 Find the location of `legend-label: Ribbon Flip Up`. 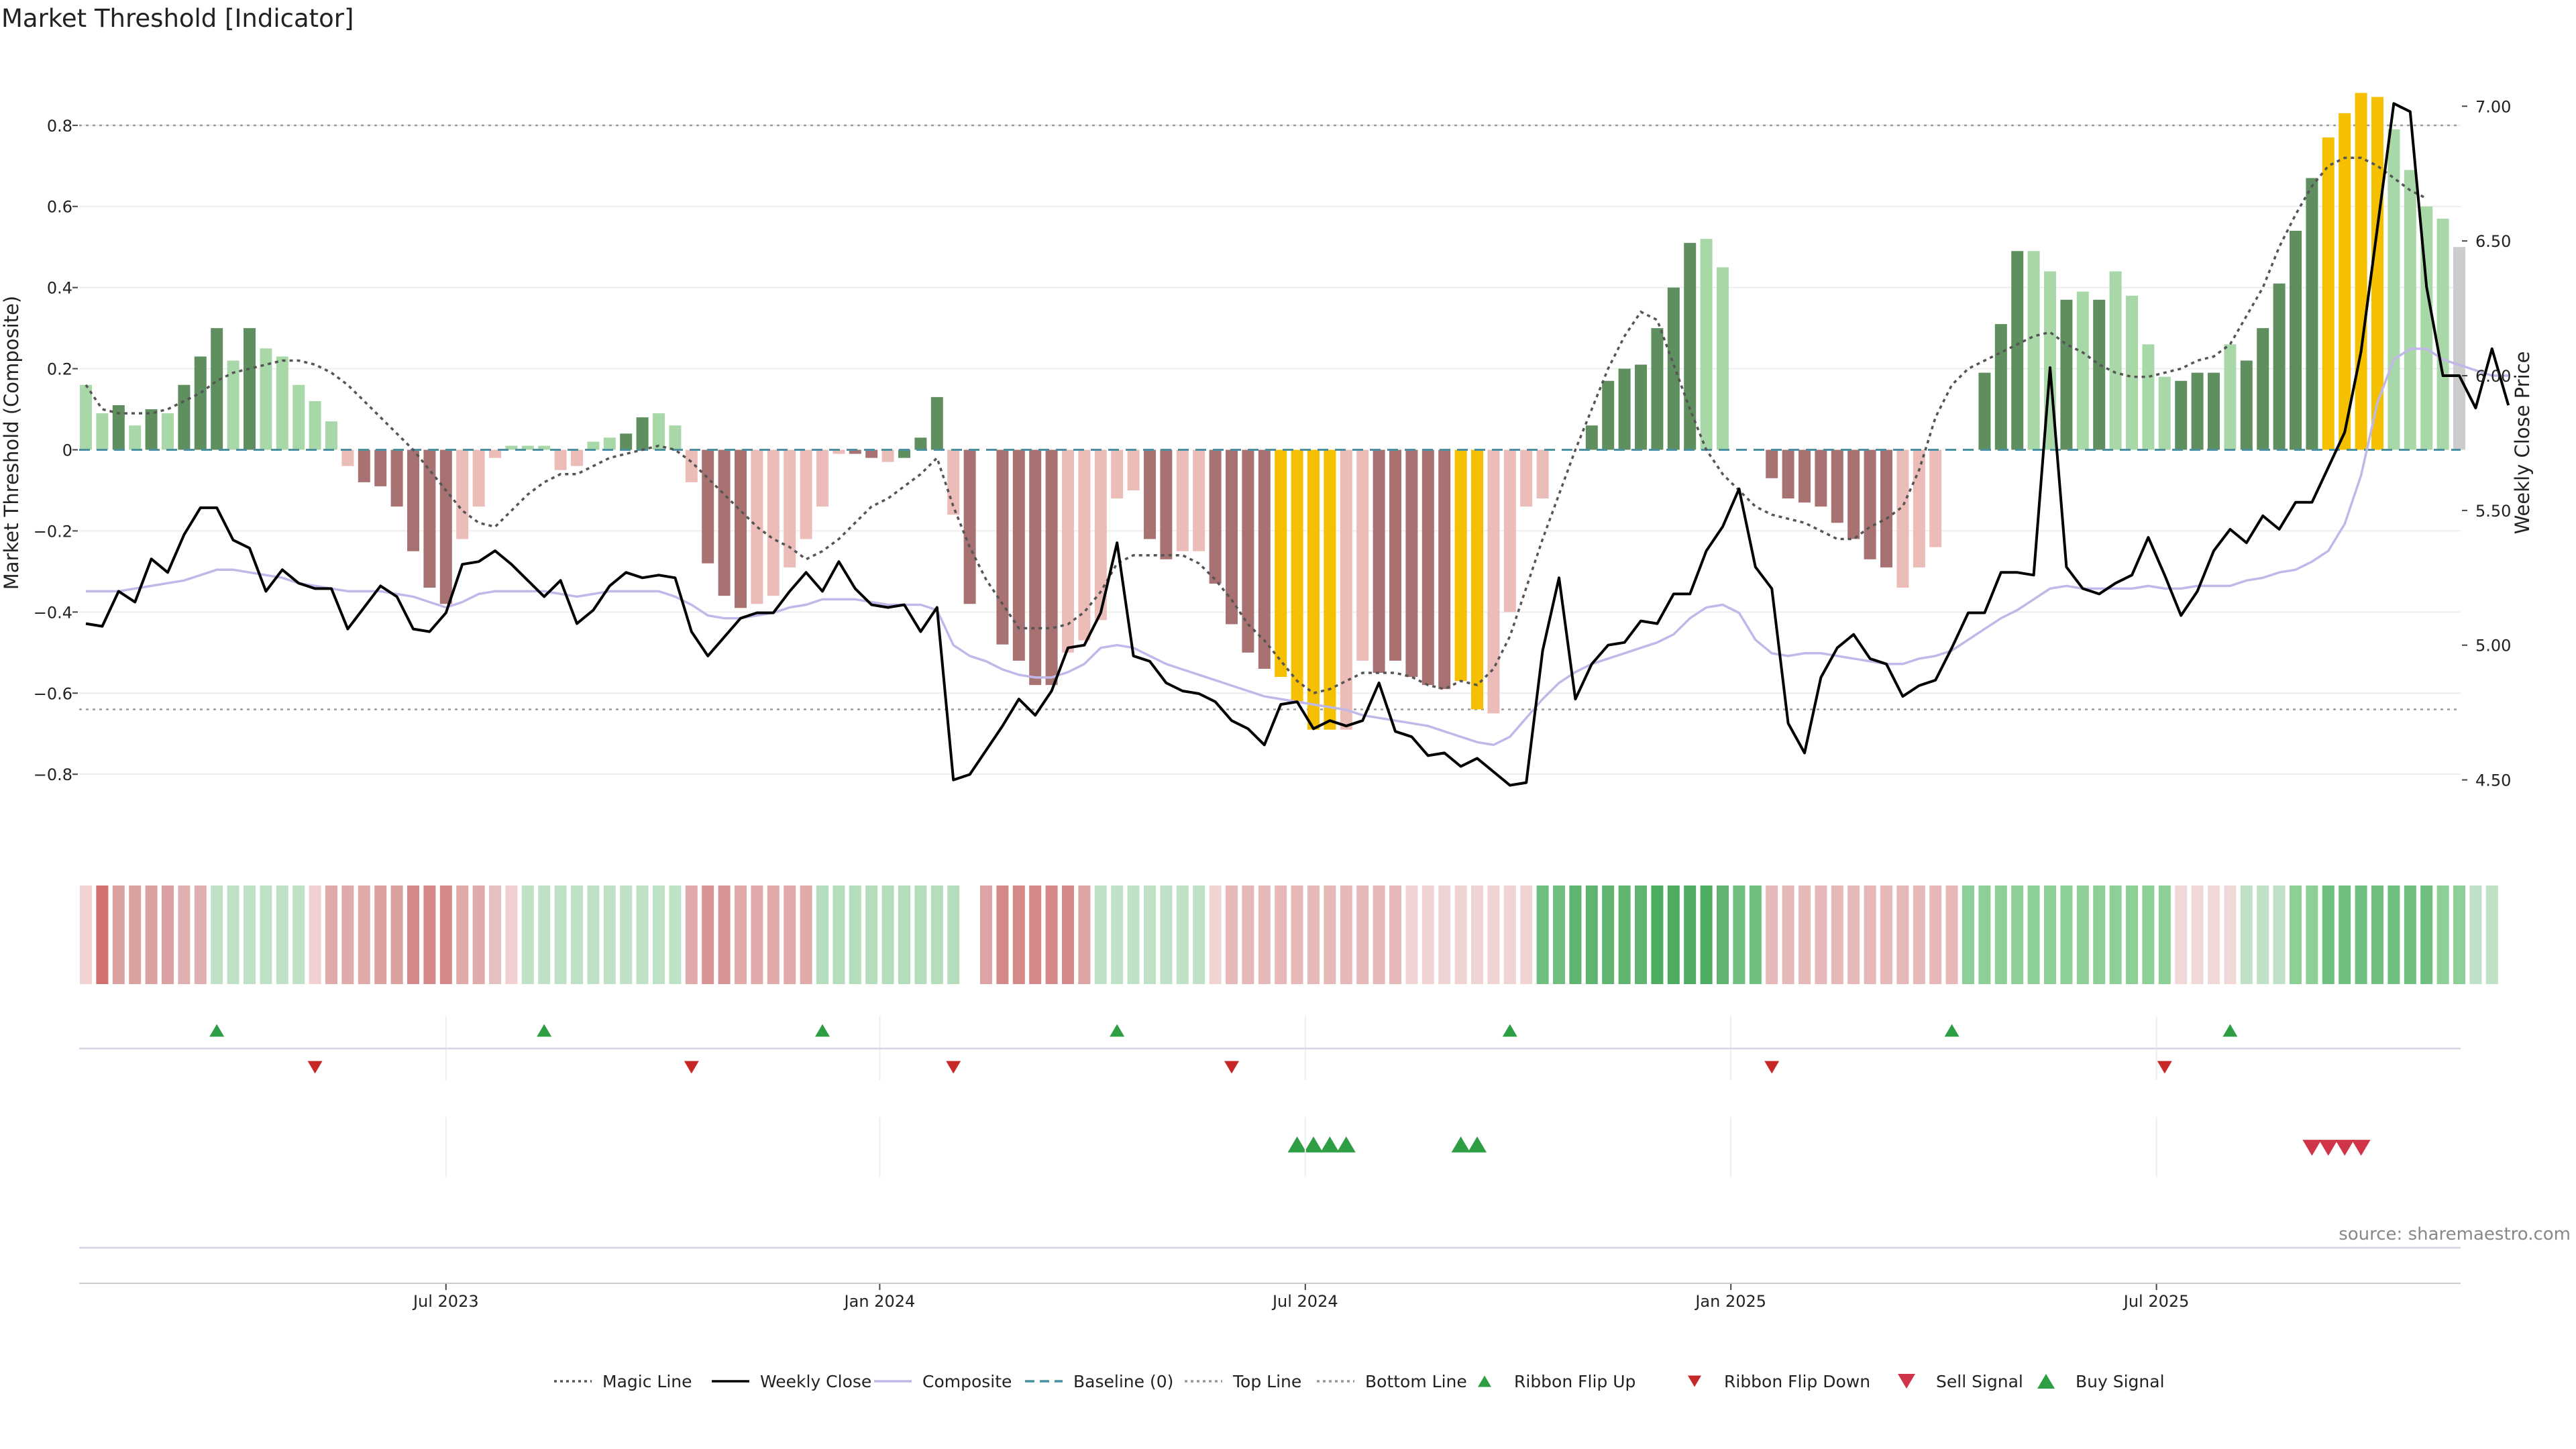

legend-label: Ribbon Flip Up is located at coordinates (1574, 1381).